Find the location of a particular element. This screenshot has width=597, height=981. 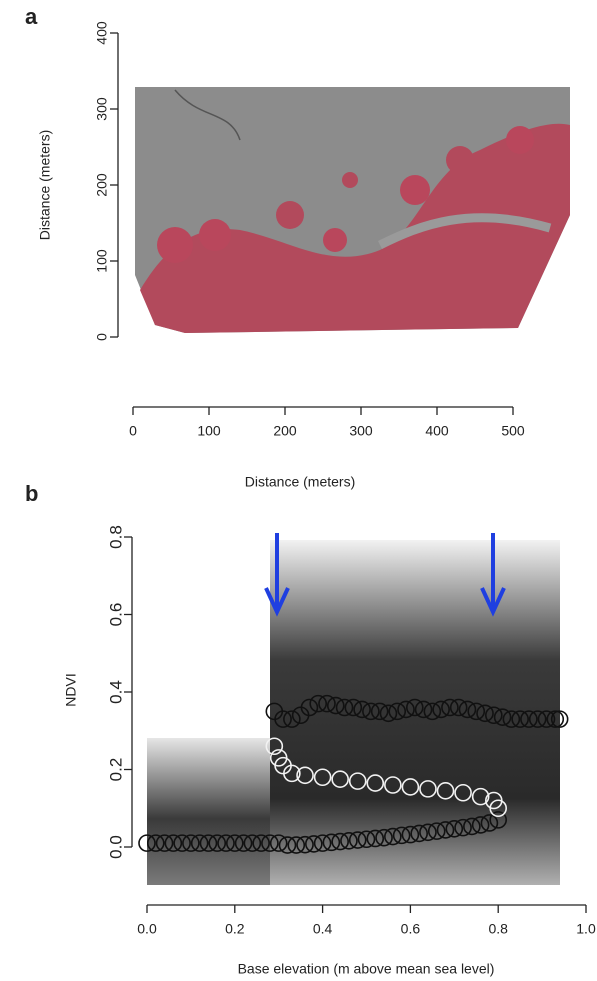

x-tick-label: 200 is located at coordinates (285, 431).